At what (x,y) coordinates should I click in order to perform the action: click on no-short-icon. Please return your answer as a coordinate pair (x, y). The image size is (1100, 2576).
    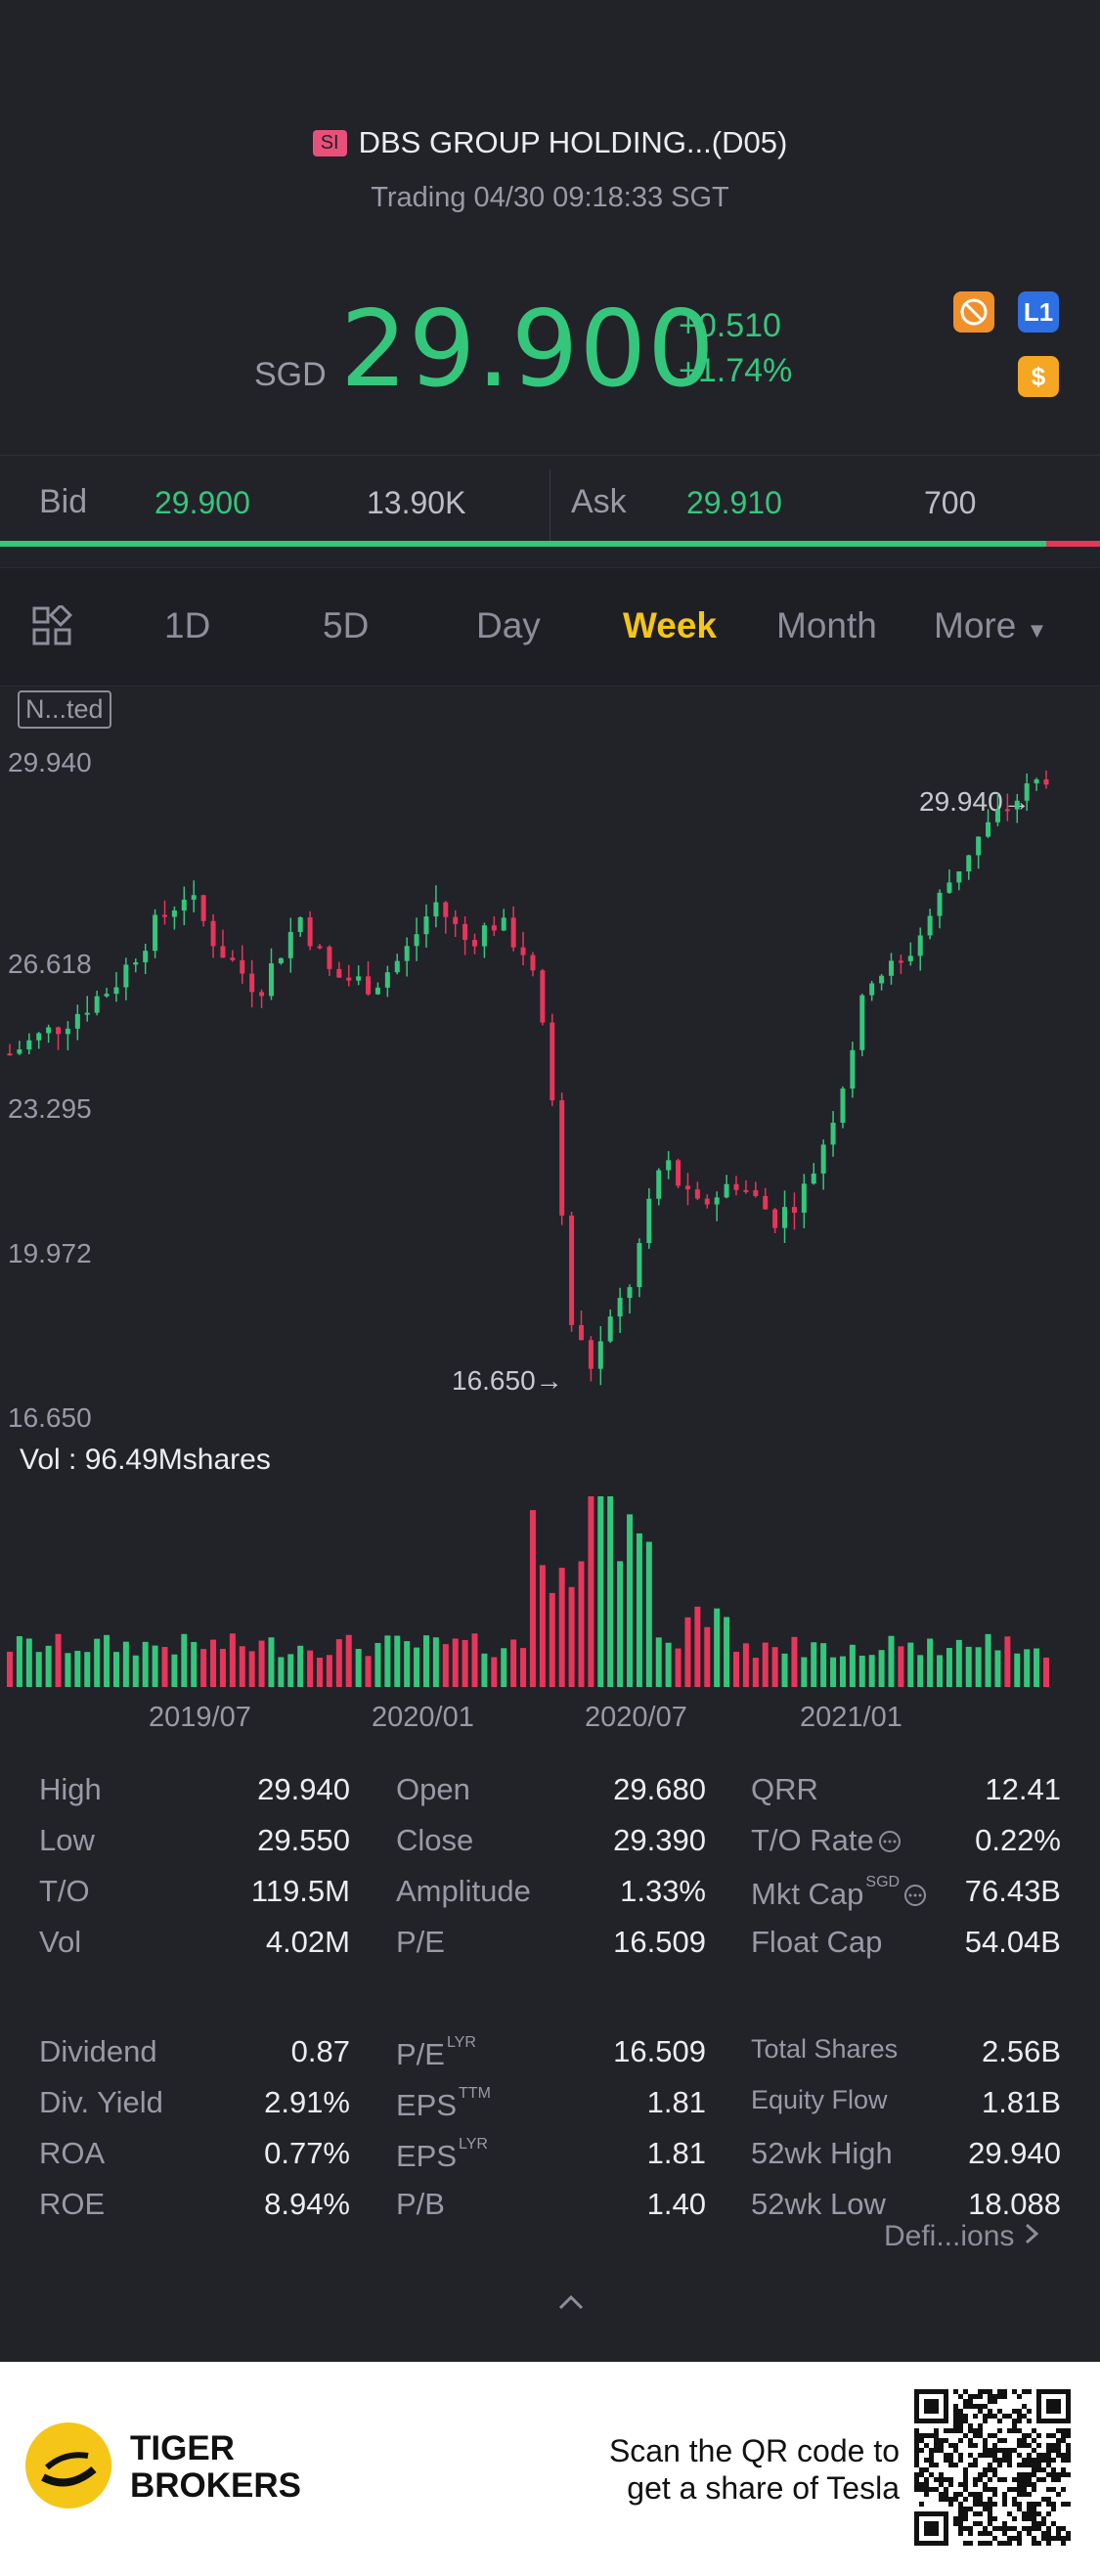
    Looking at the image, I should click on (973, 312).